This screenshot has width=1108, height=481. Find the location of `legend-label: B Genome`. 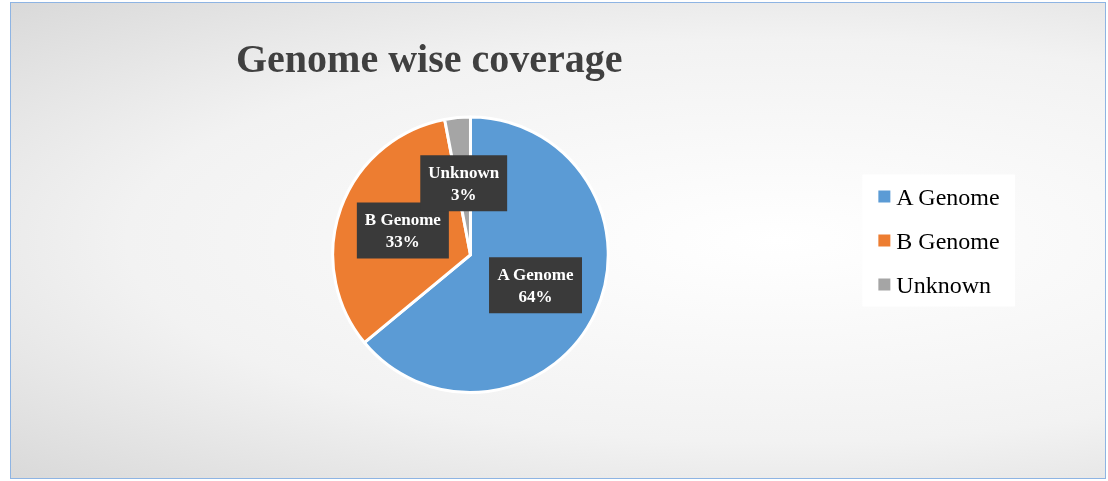

legend-label: B Genome is located at coordinates (948, 240).